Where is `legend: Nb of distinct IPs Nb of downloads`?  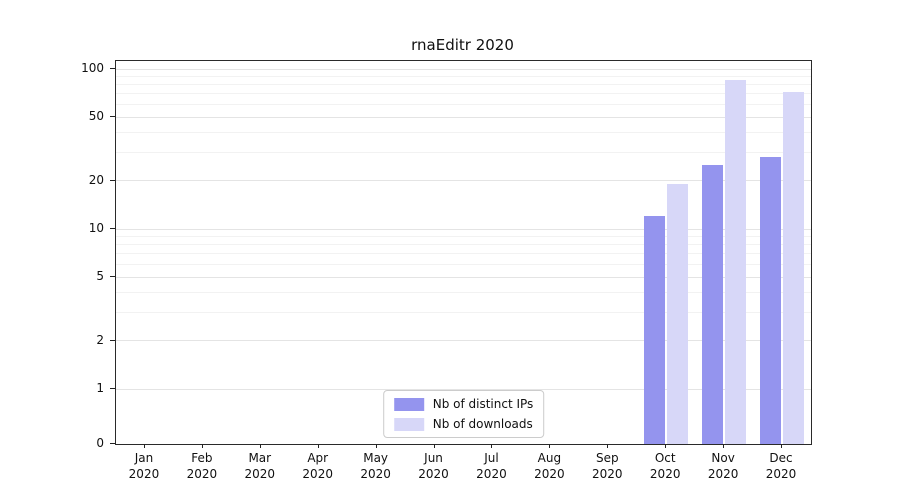 legend: Nb of distinct IPs Nb of downloads is located at coordinates (463, 414).